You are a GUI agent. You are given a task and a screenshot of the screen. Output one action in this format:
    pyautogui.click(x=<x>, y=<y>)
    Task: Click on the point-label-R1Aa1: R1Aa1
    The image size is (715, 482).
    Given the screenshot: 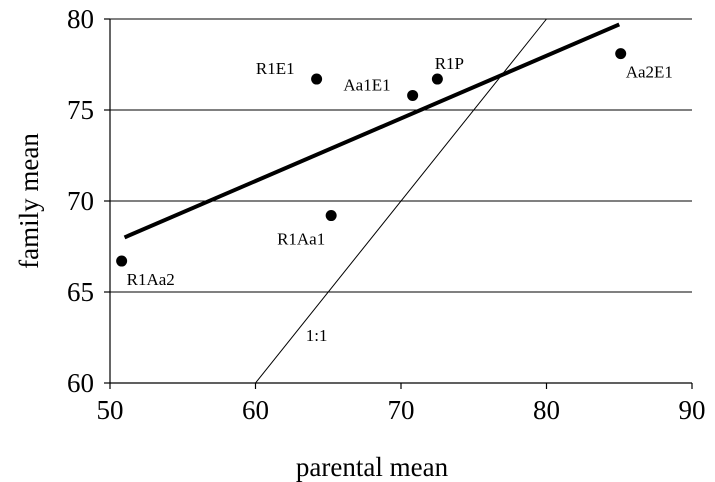 What is the action you would take?
    pyautogui.click(x=301, y=239)
    